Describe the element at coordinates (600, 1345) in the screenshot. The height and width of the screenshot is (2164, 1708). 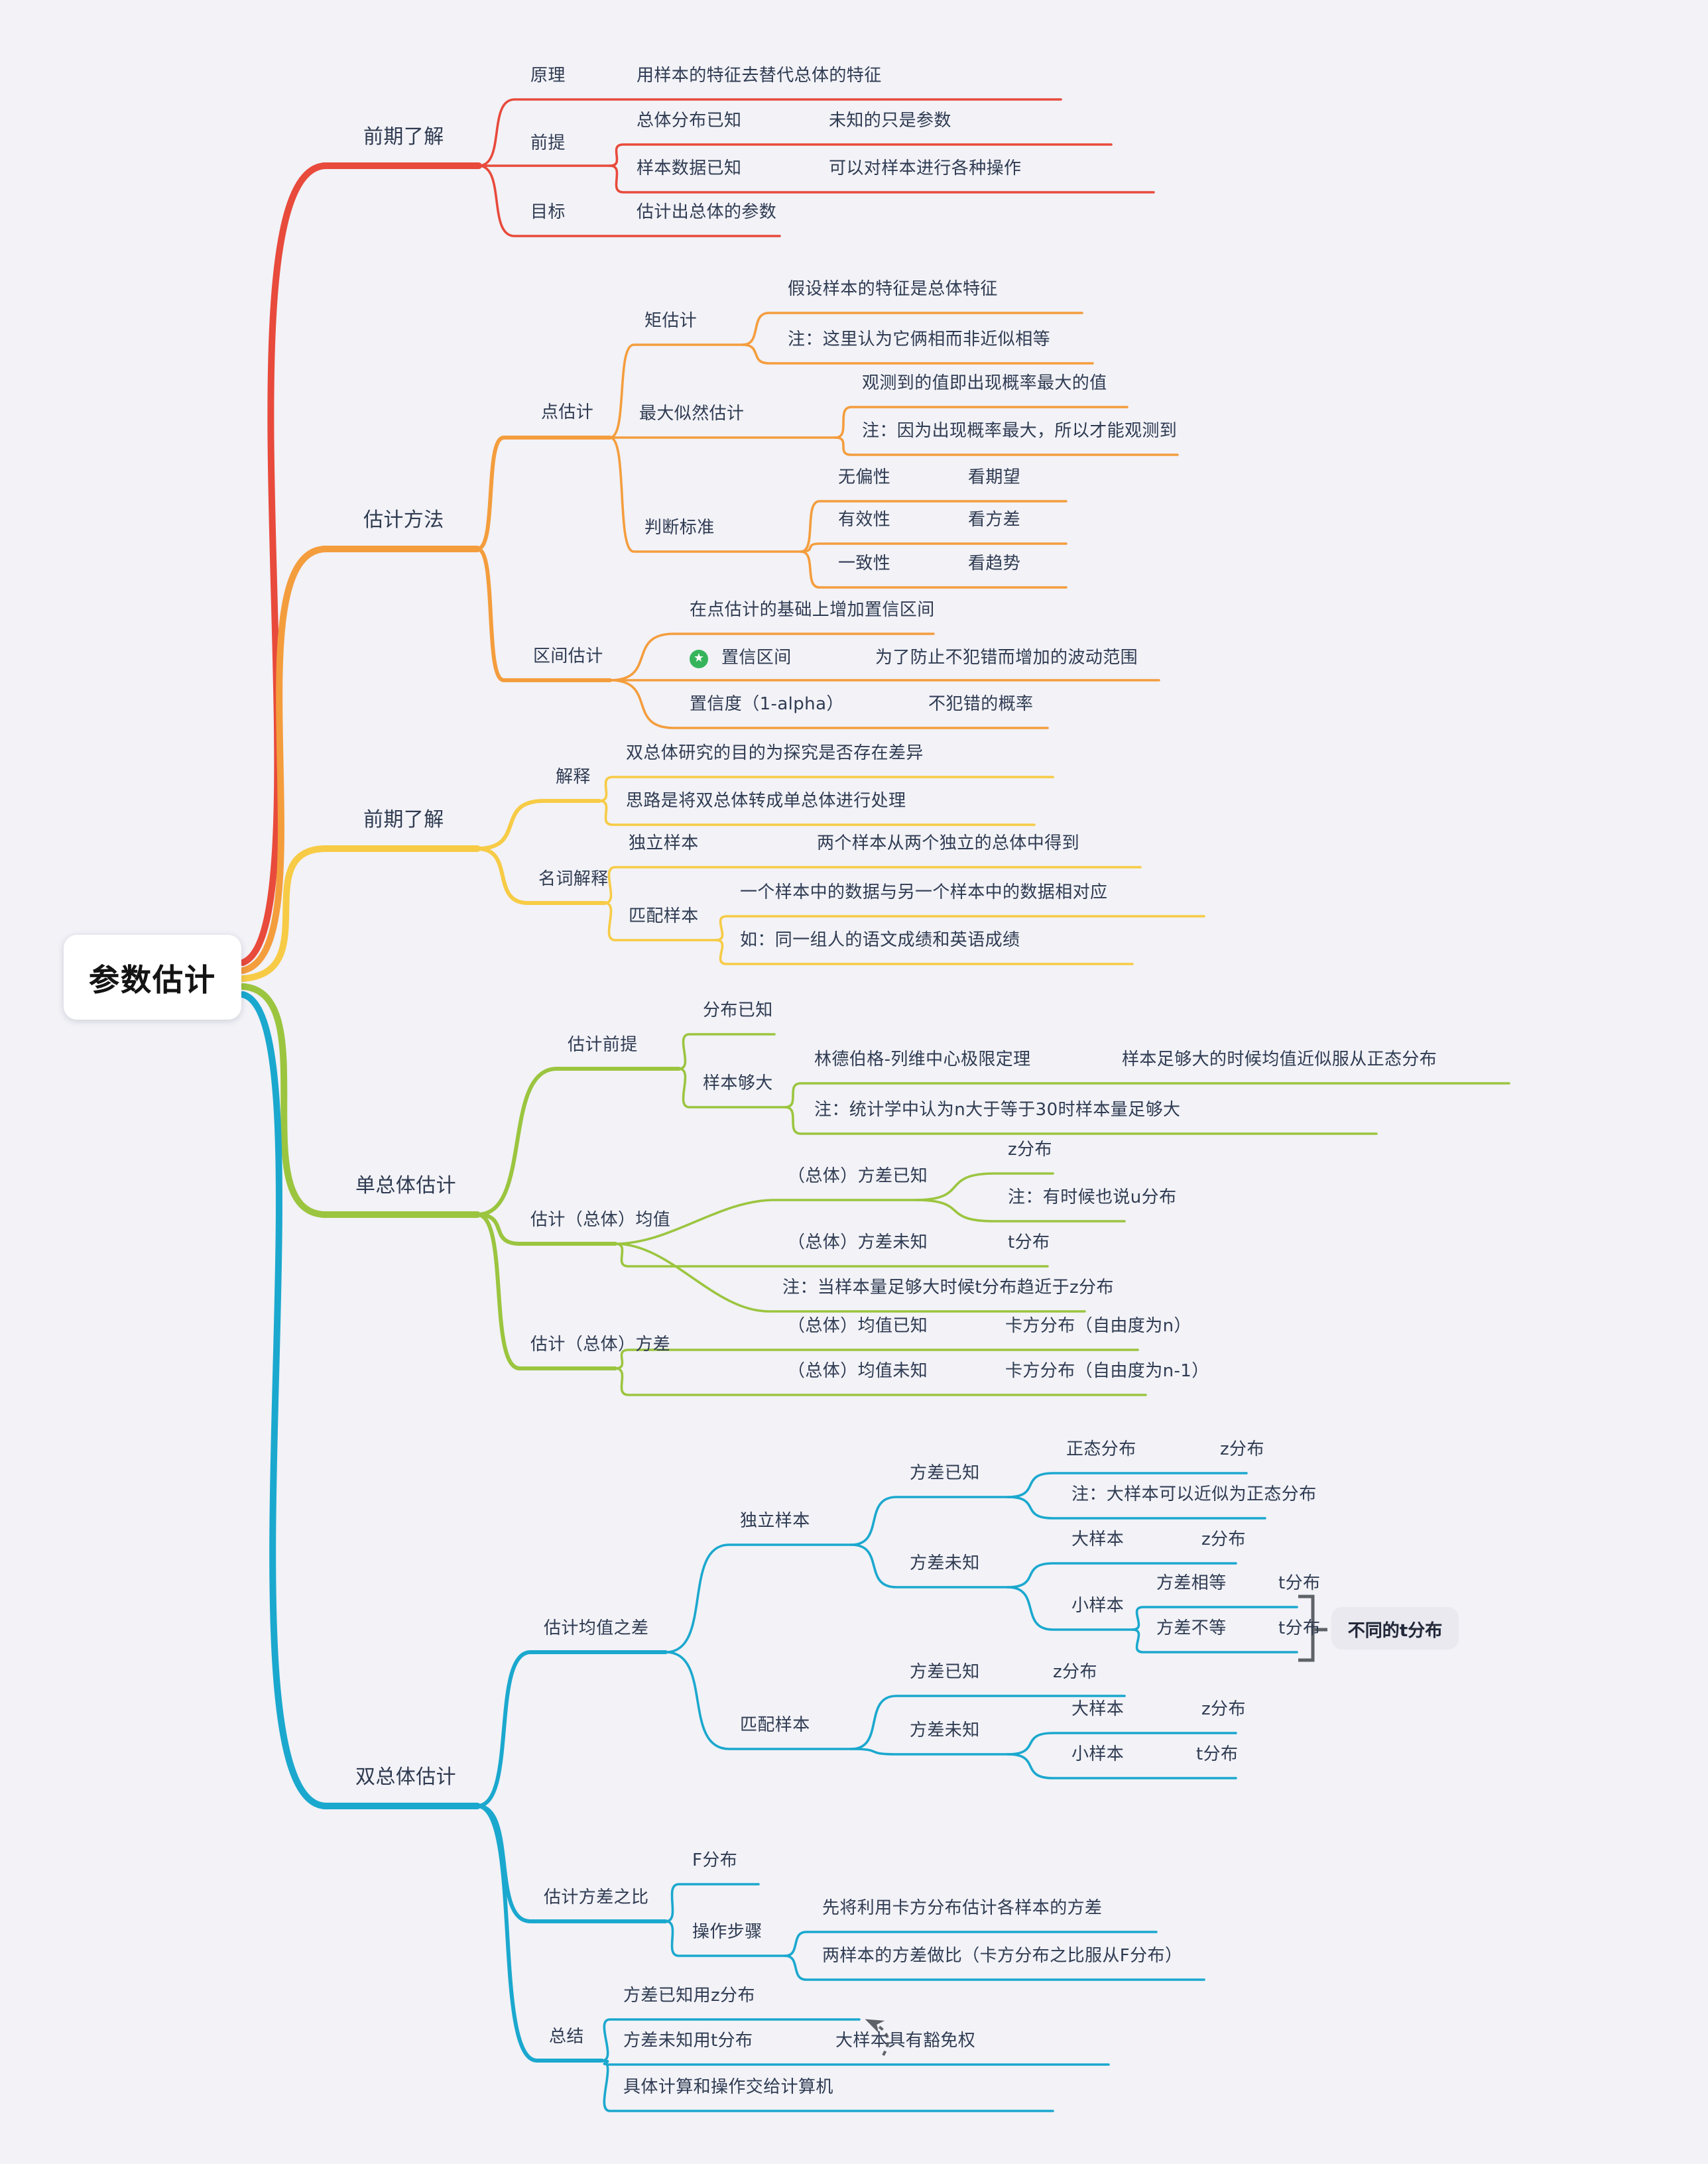
I see `node-g_fangcha: 估计（总体）方差` at that location.